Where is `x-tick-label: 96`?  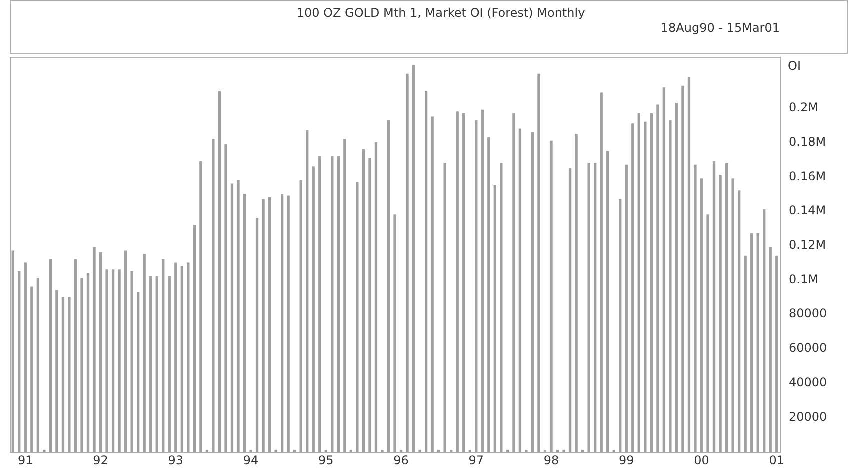
x-tick-label: 96 is located at coordinates (401, 460).